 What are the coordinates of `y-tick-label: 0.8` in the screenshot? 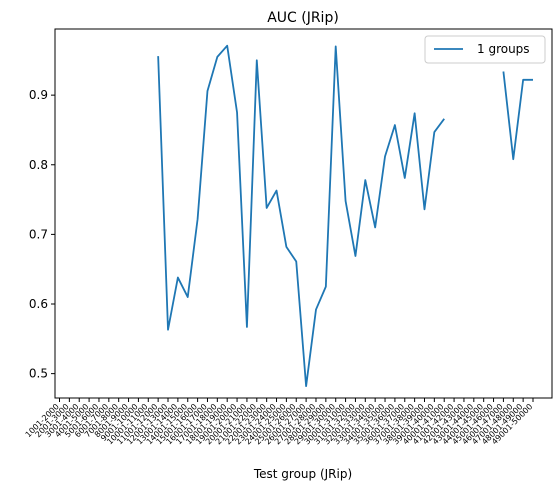 It's located at (38, 165).